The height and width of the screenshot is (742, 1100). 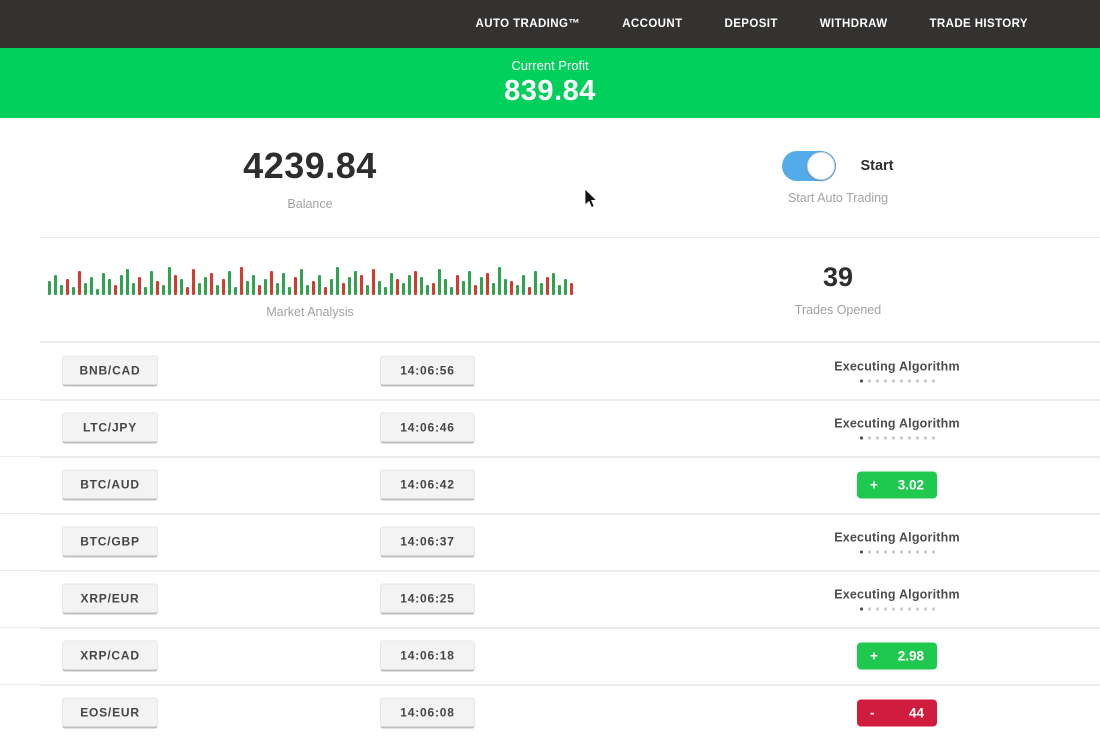 I want to click on trades-opened-value: 39, so click(x=838, y=277).